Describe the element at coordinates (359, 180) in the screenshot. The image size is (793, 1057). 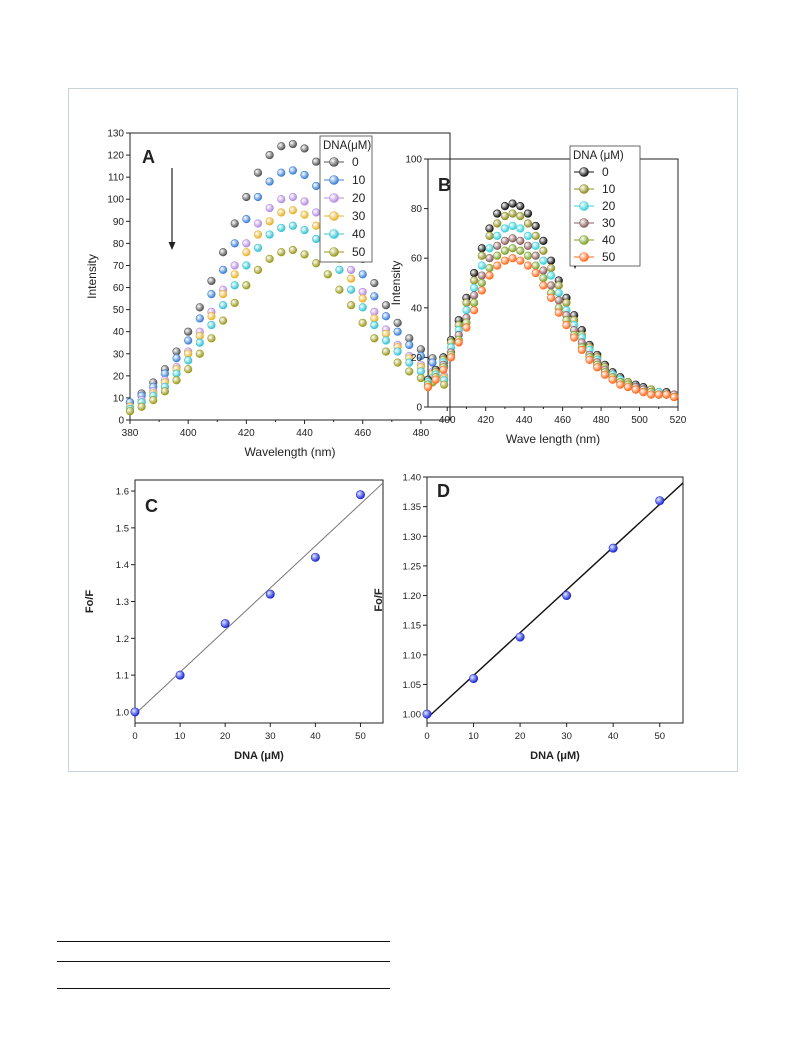
I see `legend-entry: 10` at that location.